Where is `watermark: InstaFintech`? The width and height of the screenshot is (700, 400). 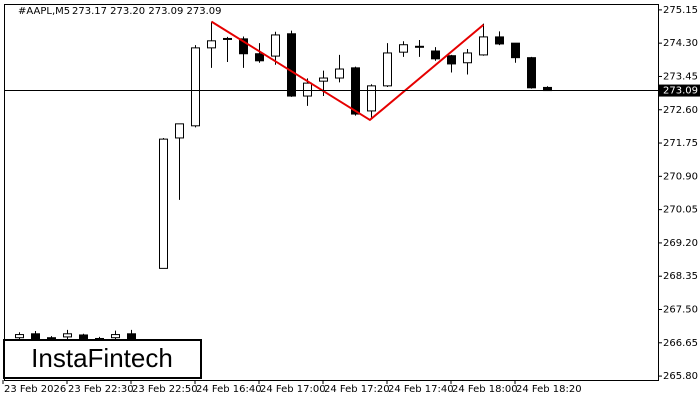 watermark: InstaFintech is located at coordinates (102, 358).